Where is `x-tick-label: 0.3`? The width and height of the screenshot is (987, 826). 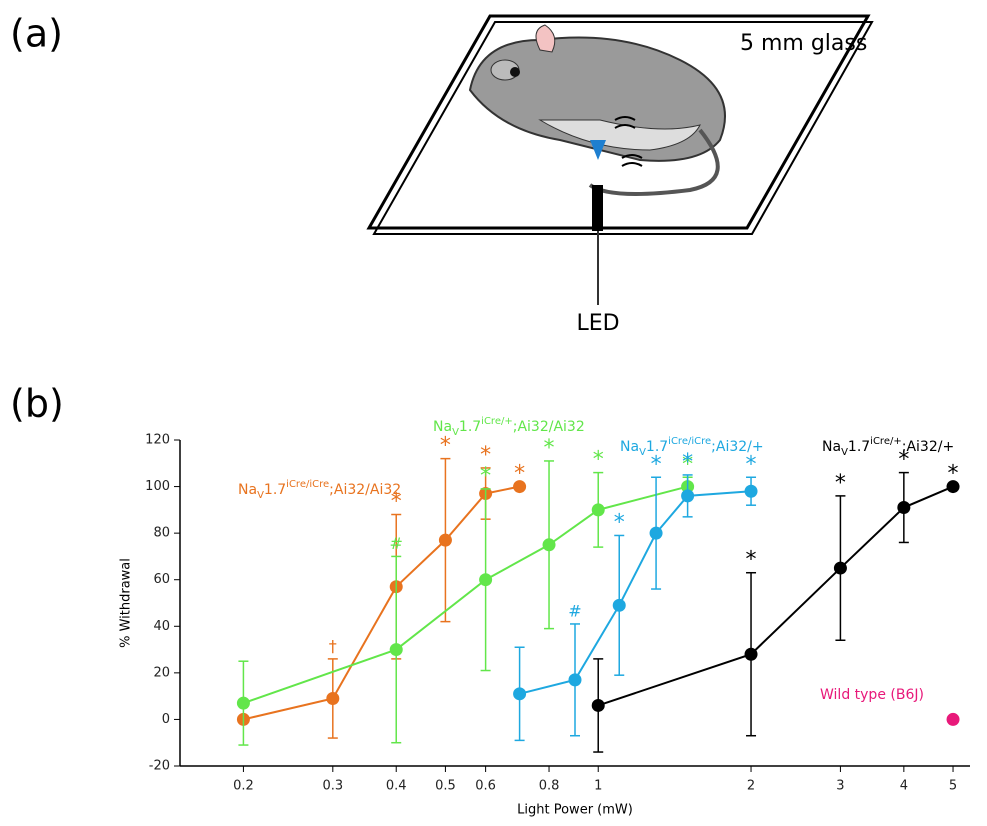
x-tick-label: 0.3 is located at coordinates (332, 786).